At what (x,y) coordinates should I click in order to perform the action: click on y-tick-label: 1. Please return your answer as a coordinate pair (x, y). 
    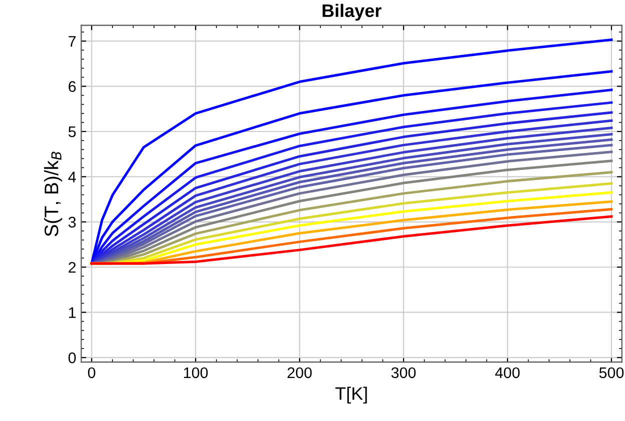
    Looking at the image, I should click on (72, 312).